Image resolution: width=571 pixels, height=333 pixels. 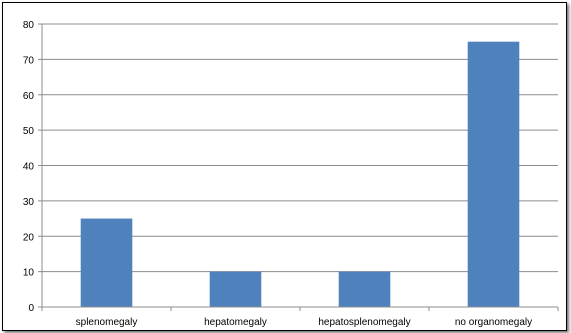 I want to click on y-tick-label: 30, so click(x=29, y=202).